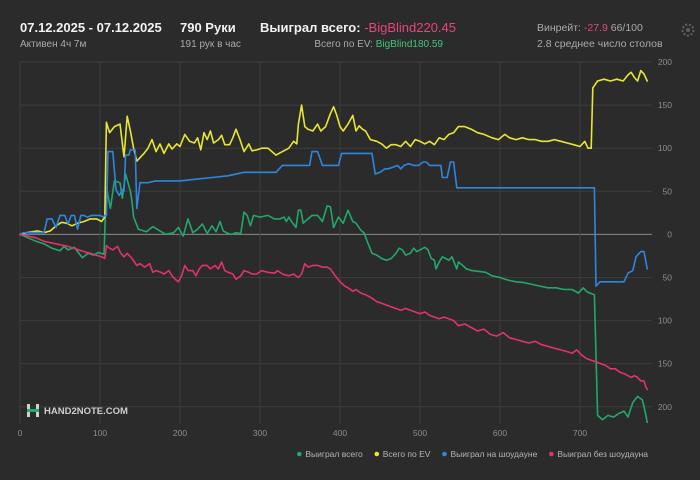 The width and height of the screenshot is (700, 480). I want to click on ev-total: Всего по EV: BigBlind180.59, so click(378, 44).